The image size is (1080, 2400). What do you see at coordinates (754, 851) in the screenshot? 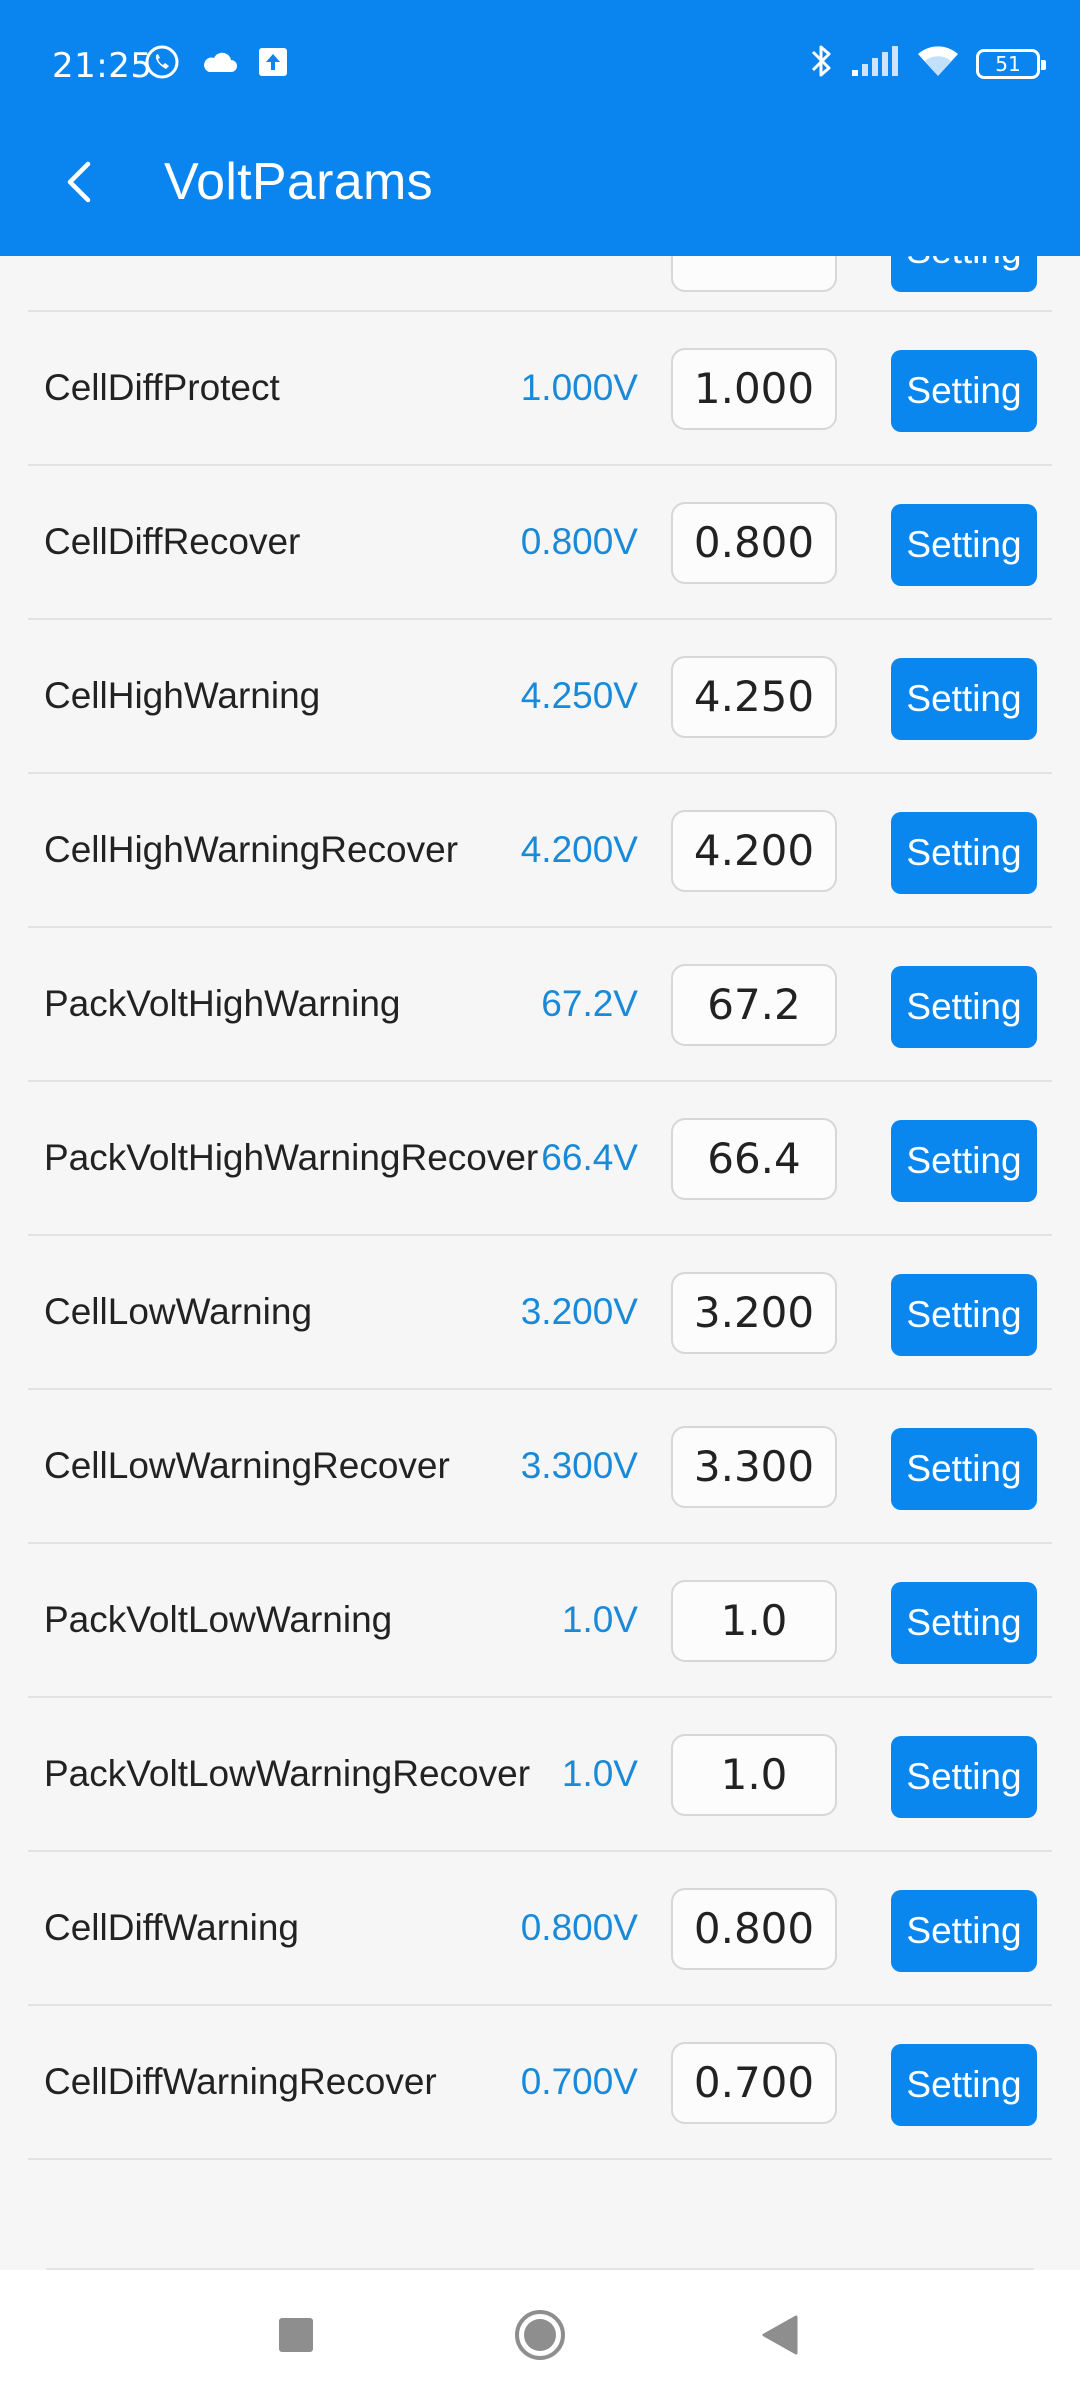
I see `value-input: 4.200` at bounding box center [754, 851].